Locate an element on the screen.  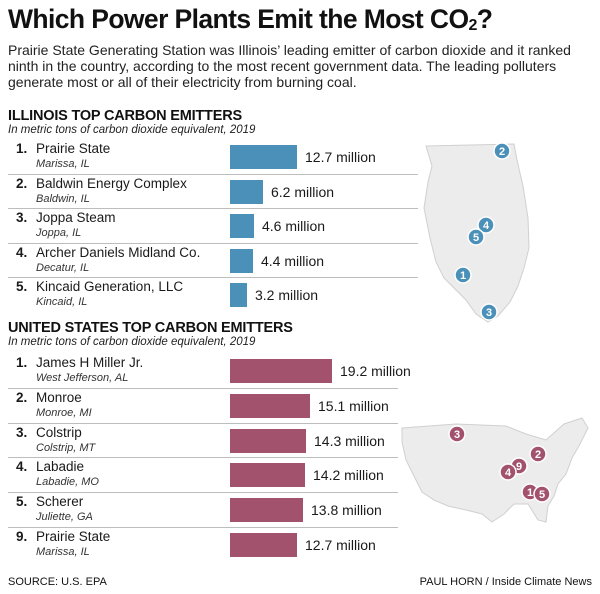
il-map-marker-label: 4 is located at coordinates (486, 226).